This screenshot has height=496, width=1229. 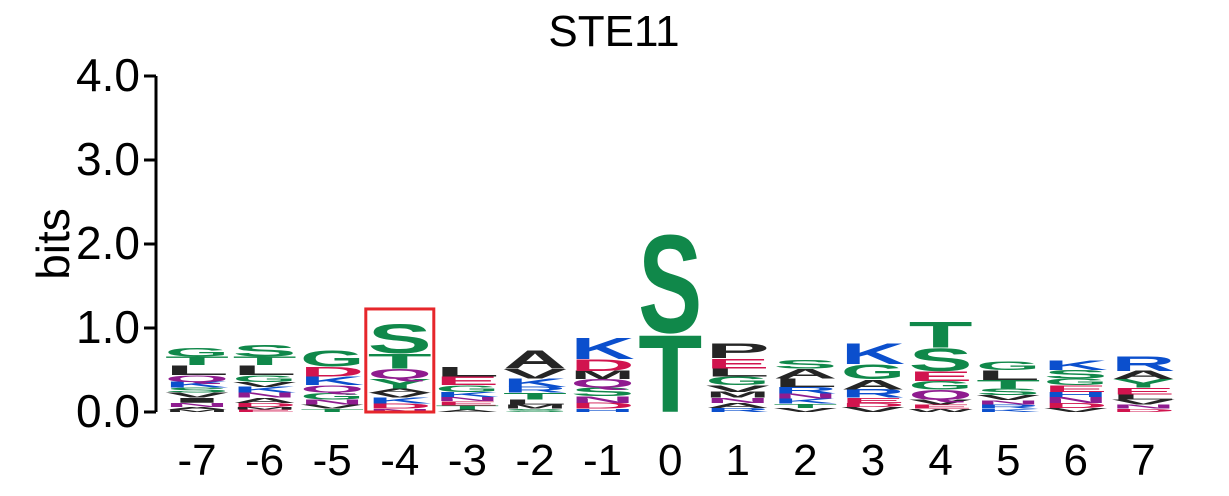 What do you see at coordinates (670, 460) in the screenshot?
I see `x-axis-tick-label: 0` at bounding box center [670, 460].